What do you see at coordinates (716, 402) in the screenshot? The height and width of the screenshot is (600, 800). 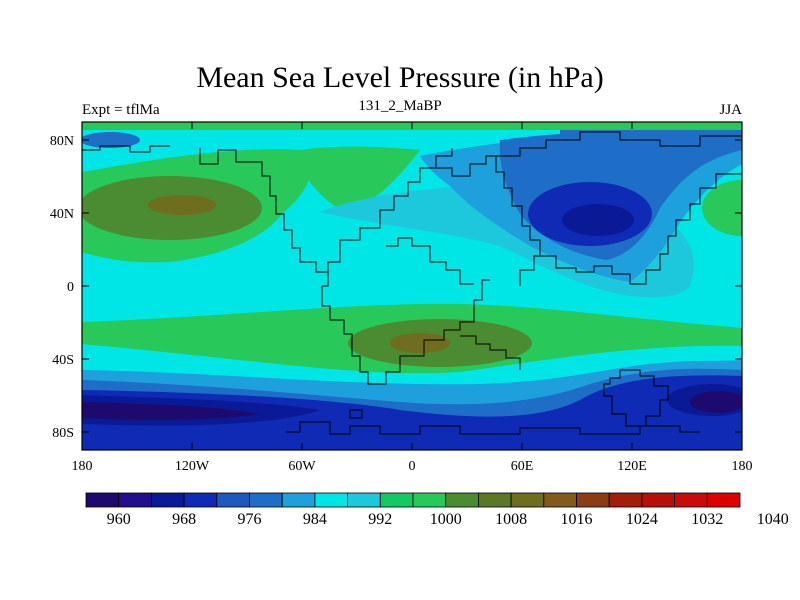 I see `field-south-pacific-core` at bounding box center [716, 402].